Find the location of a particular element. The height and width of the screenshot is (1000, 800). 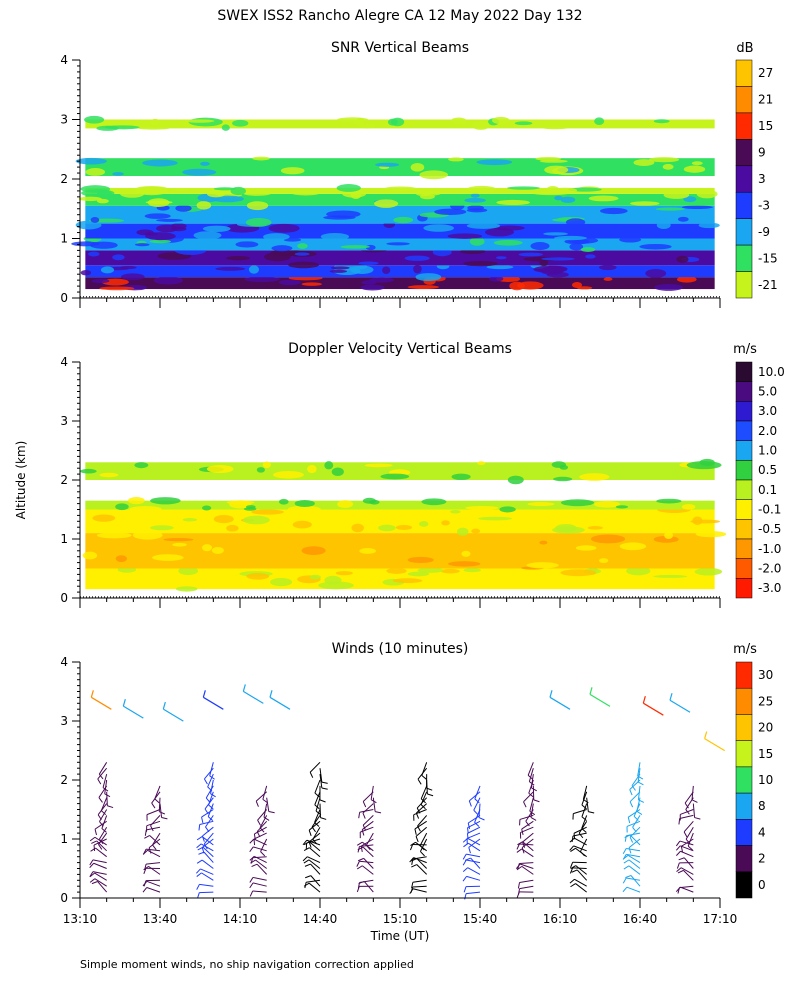

x-tick-label: 17:10 is located at coordinates (720, 919).